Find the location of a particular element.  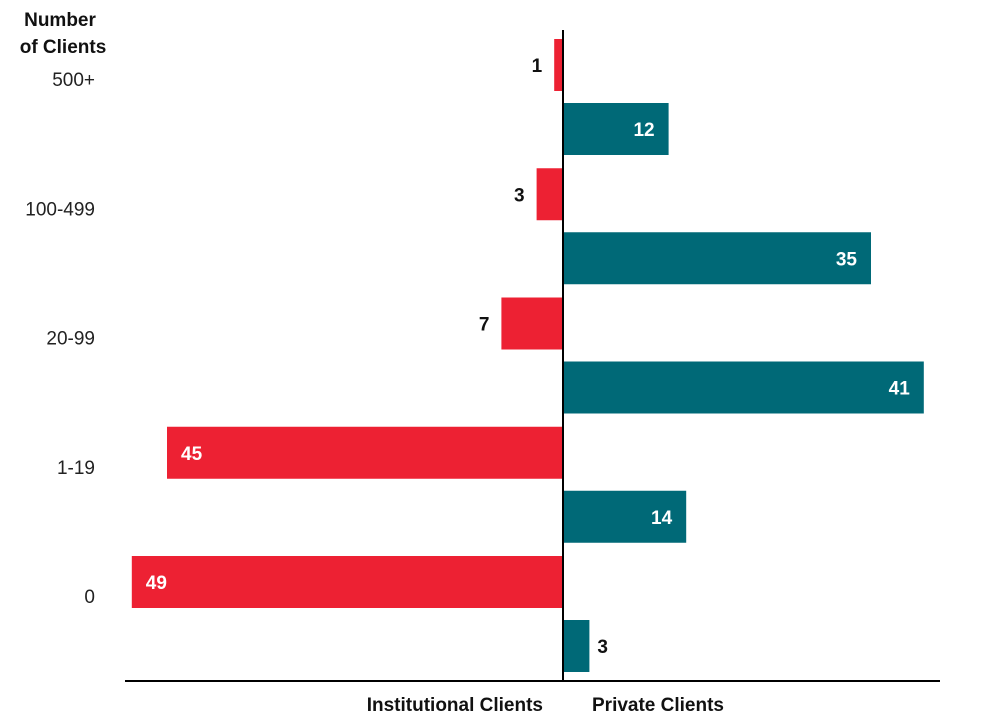

y-tick-labels: 500+ 100-499 20-99 1-19 0 is located at coordinates (60, 339).